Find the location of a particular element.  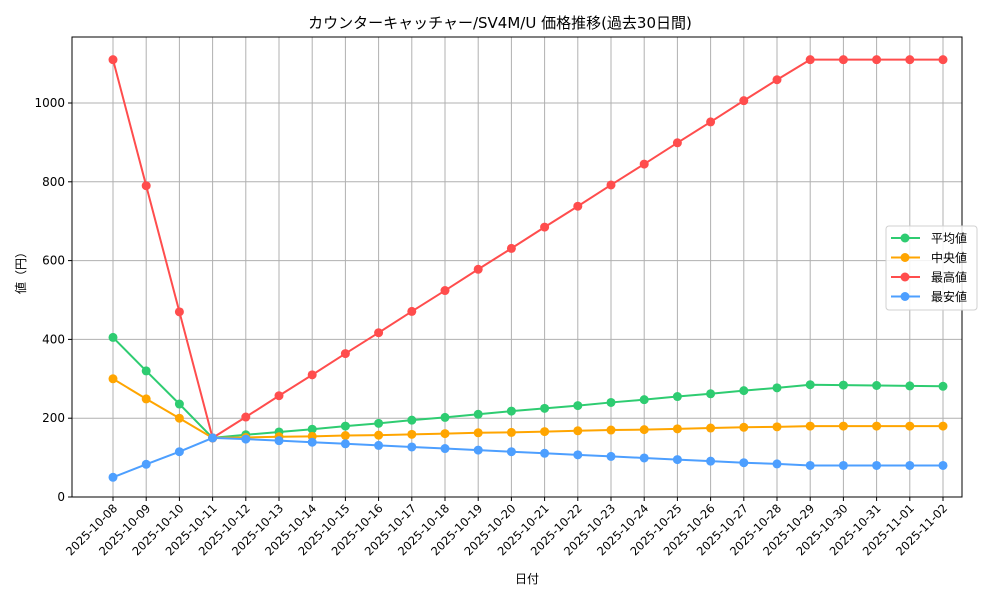

series-line is located at coordinates (528, 457).